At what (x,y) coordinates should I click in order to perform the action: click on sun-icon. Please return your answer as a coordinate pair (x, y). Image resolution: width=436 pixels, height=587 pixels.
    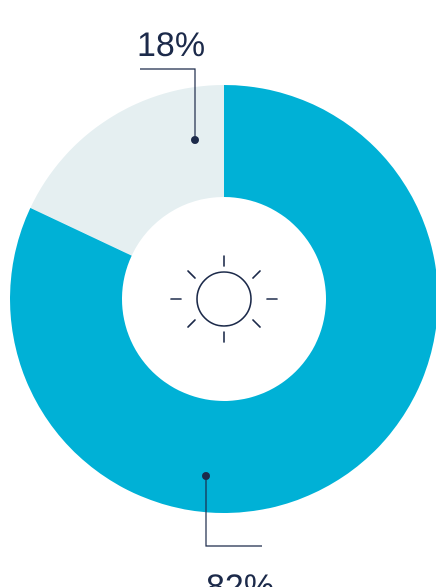
    Looking at the image, I should click on (224, 299).